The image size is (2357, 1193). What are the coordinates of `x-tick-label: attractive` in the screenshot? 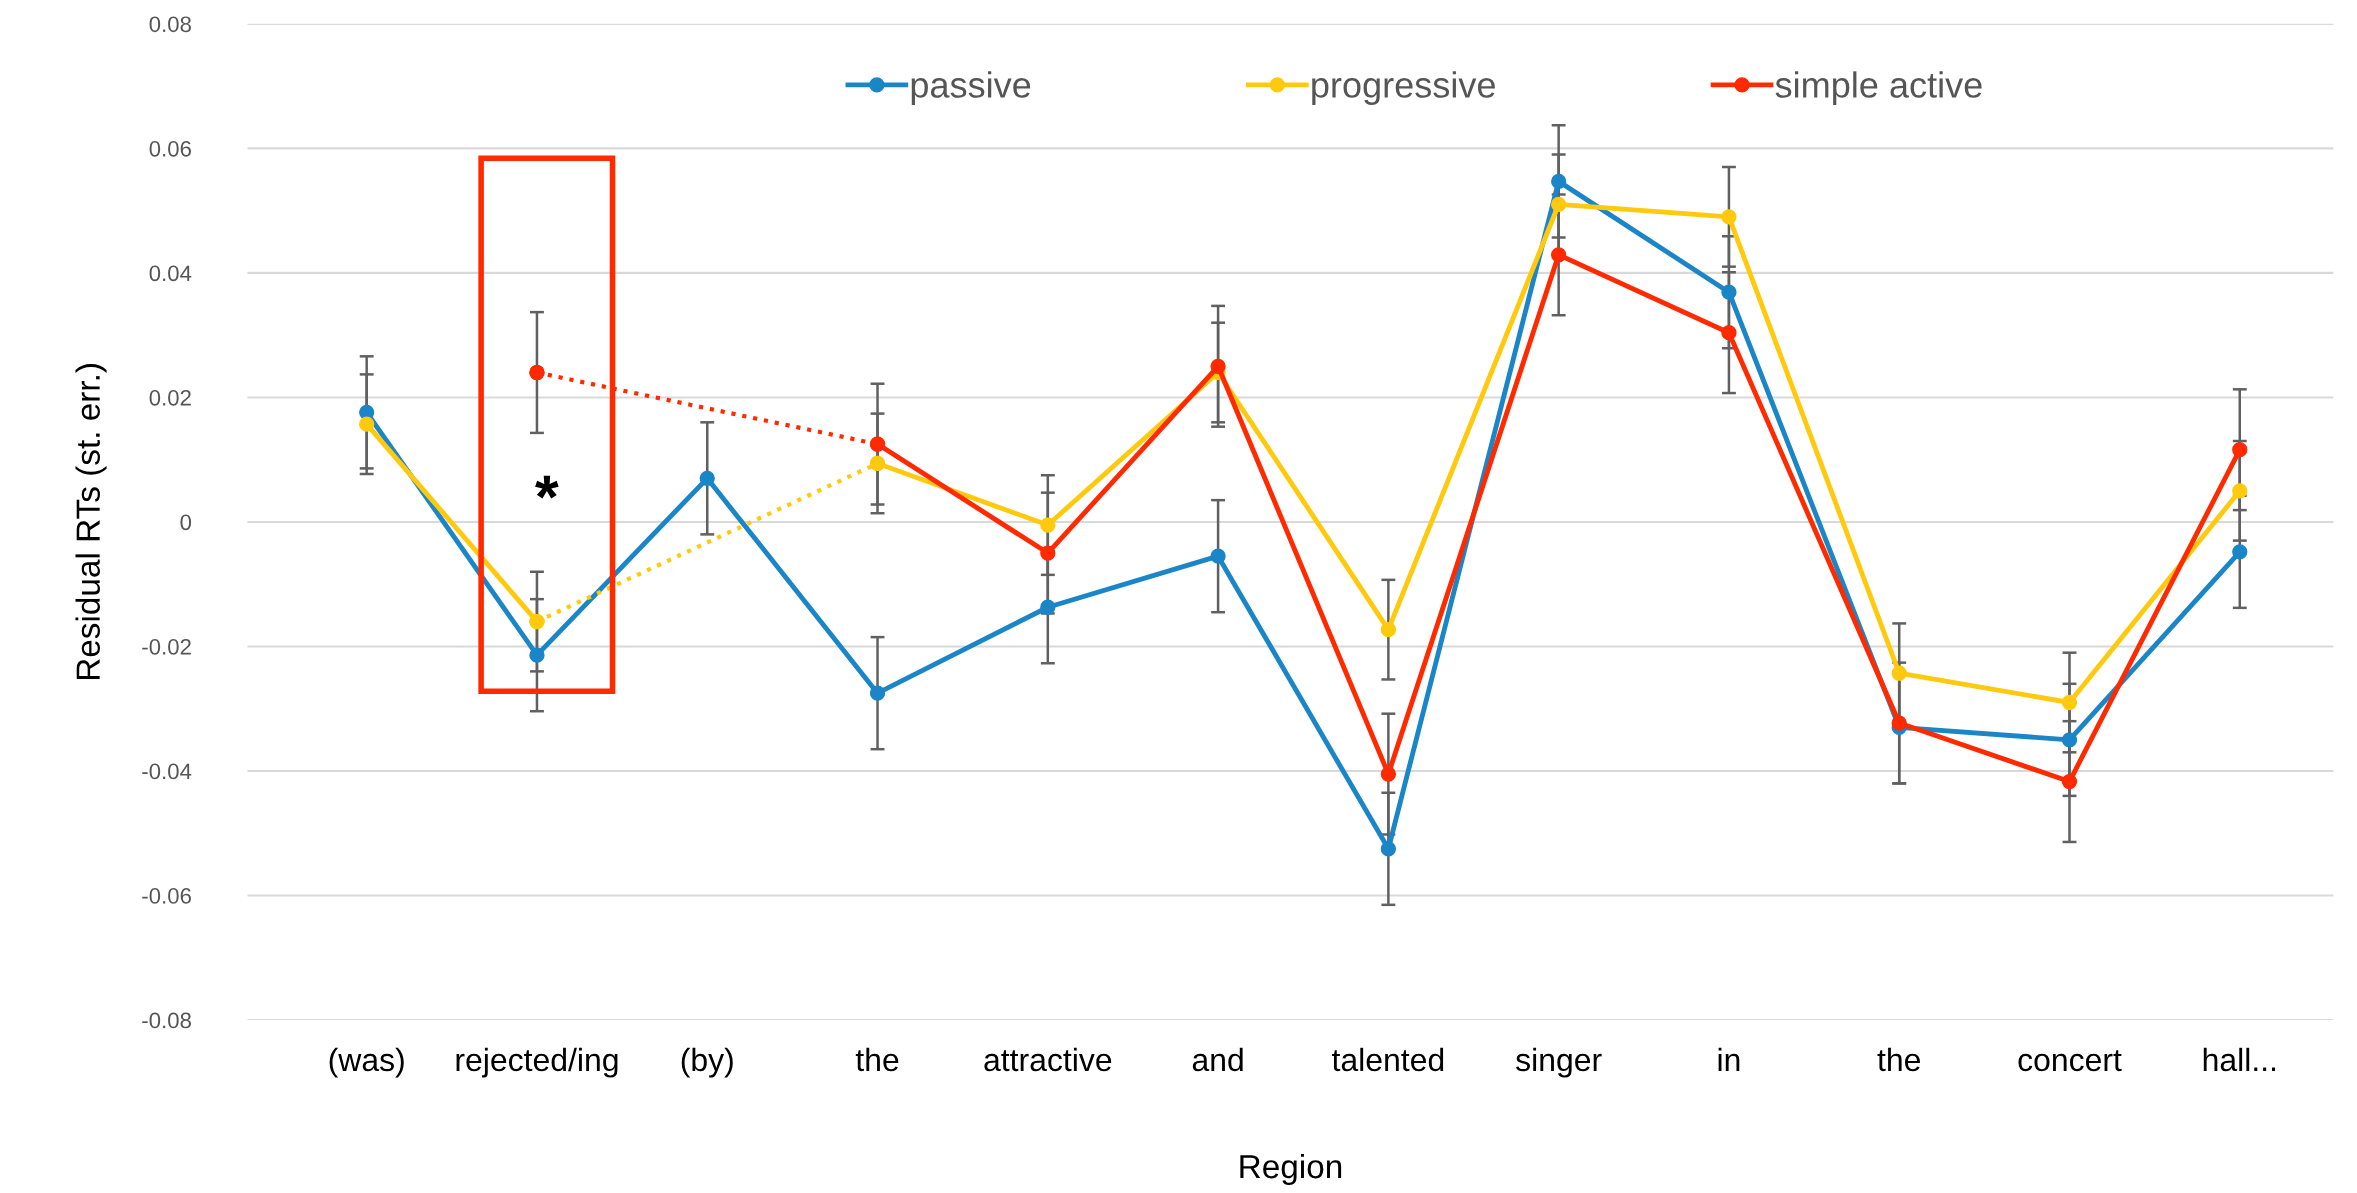 It's located at (1048, 1059).